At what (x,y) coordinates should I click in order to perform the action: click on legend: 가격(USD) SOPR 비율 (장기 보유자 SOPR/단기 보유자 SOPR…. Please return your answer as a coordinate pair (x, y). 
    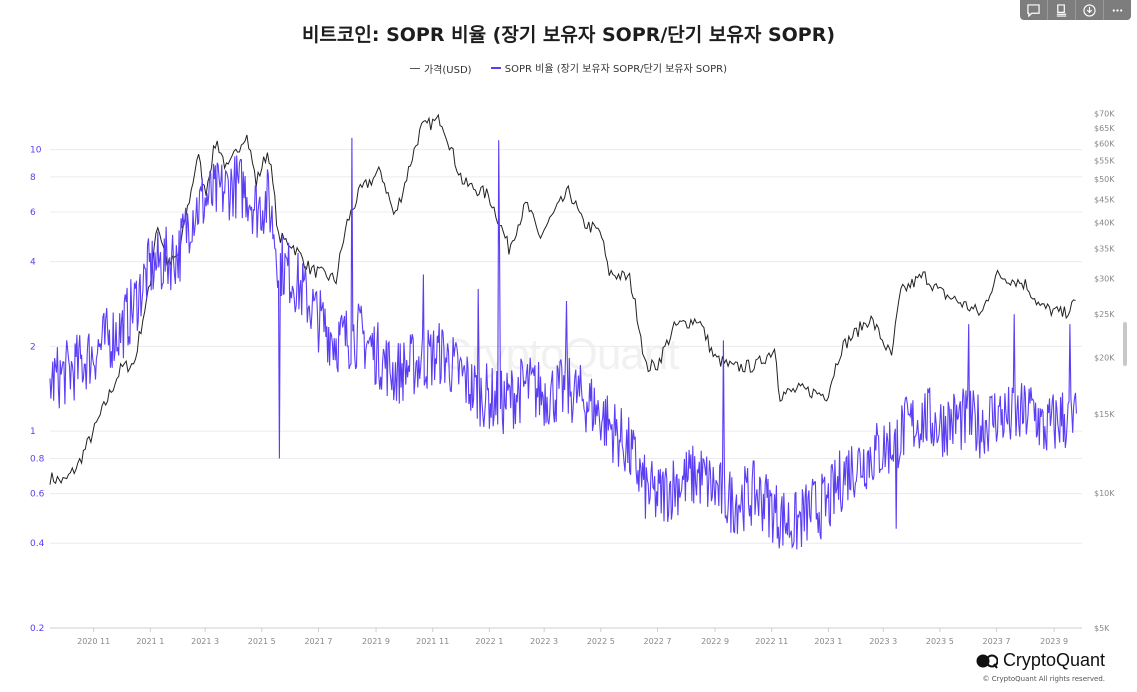
    Looking at the image, I should click on (568, 68).